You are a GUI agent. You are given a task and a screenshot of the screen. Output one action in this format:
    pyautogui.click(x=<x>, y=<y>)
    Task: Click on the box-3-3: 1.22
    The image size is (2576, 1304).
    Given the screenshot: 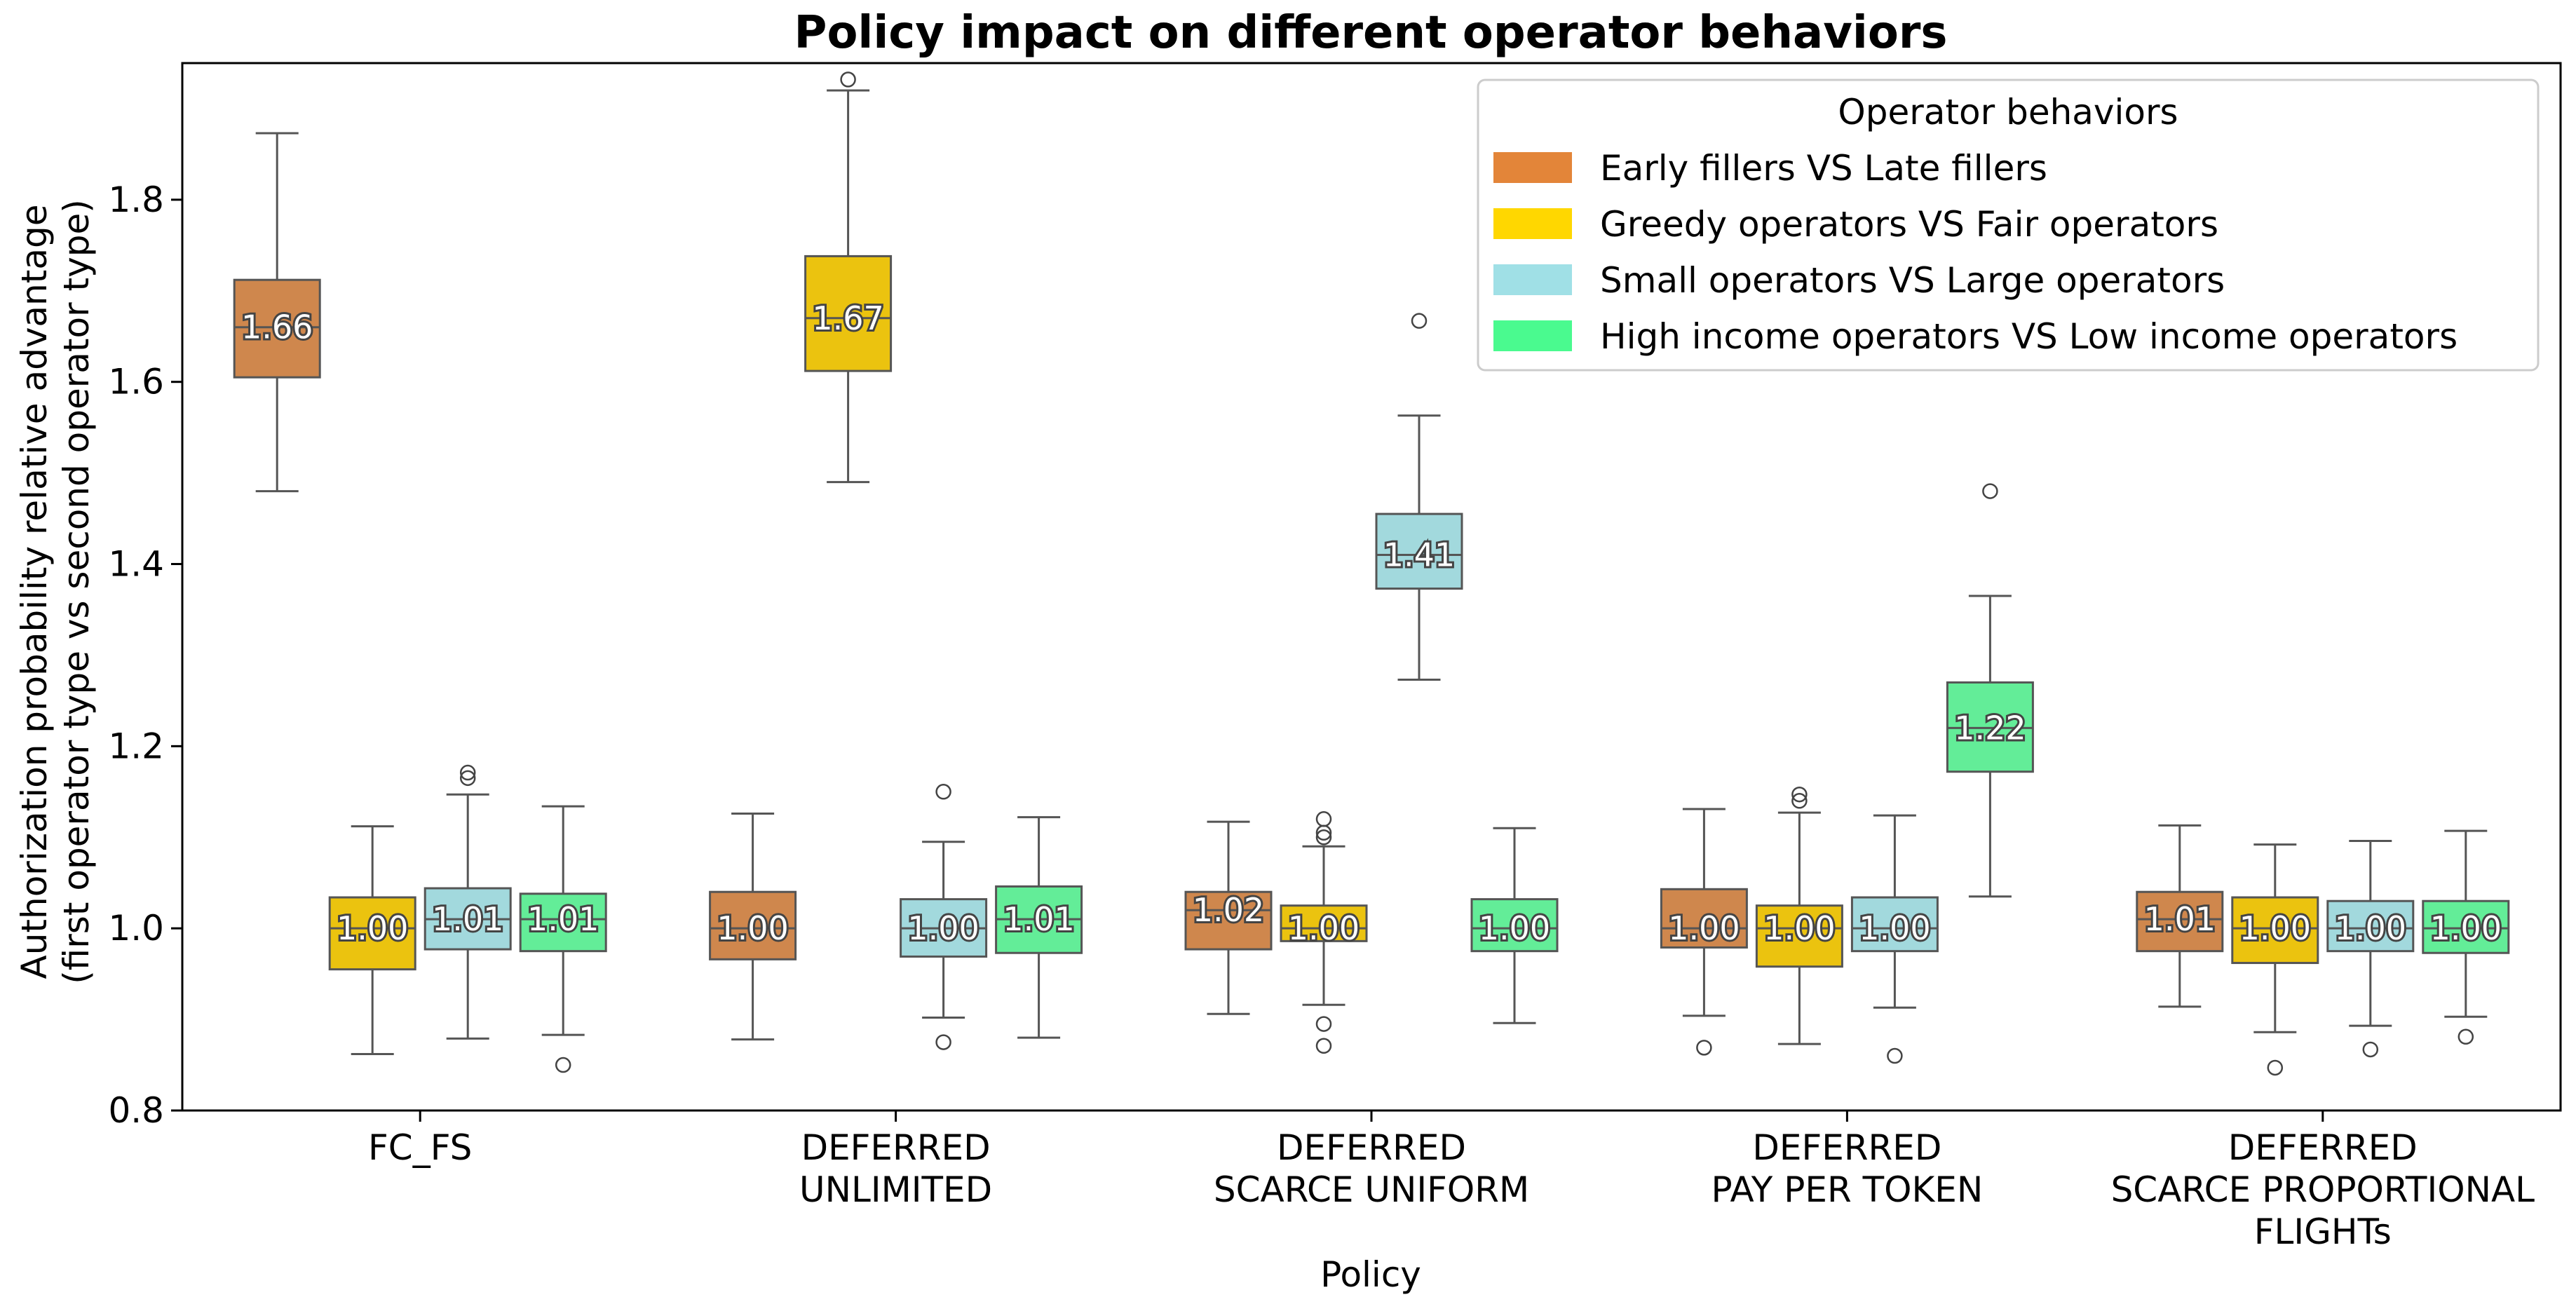 What is the action you would take?
    pyautogui.click(x=1990, y=690)
    